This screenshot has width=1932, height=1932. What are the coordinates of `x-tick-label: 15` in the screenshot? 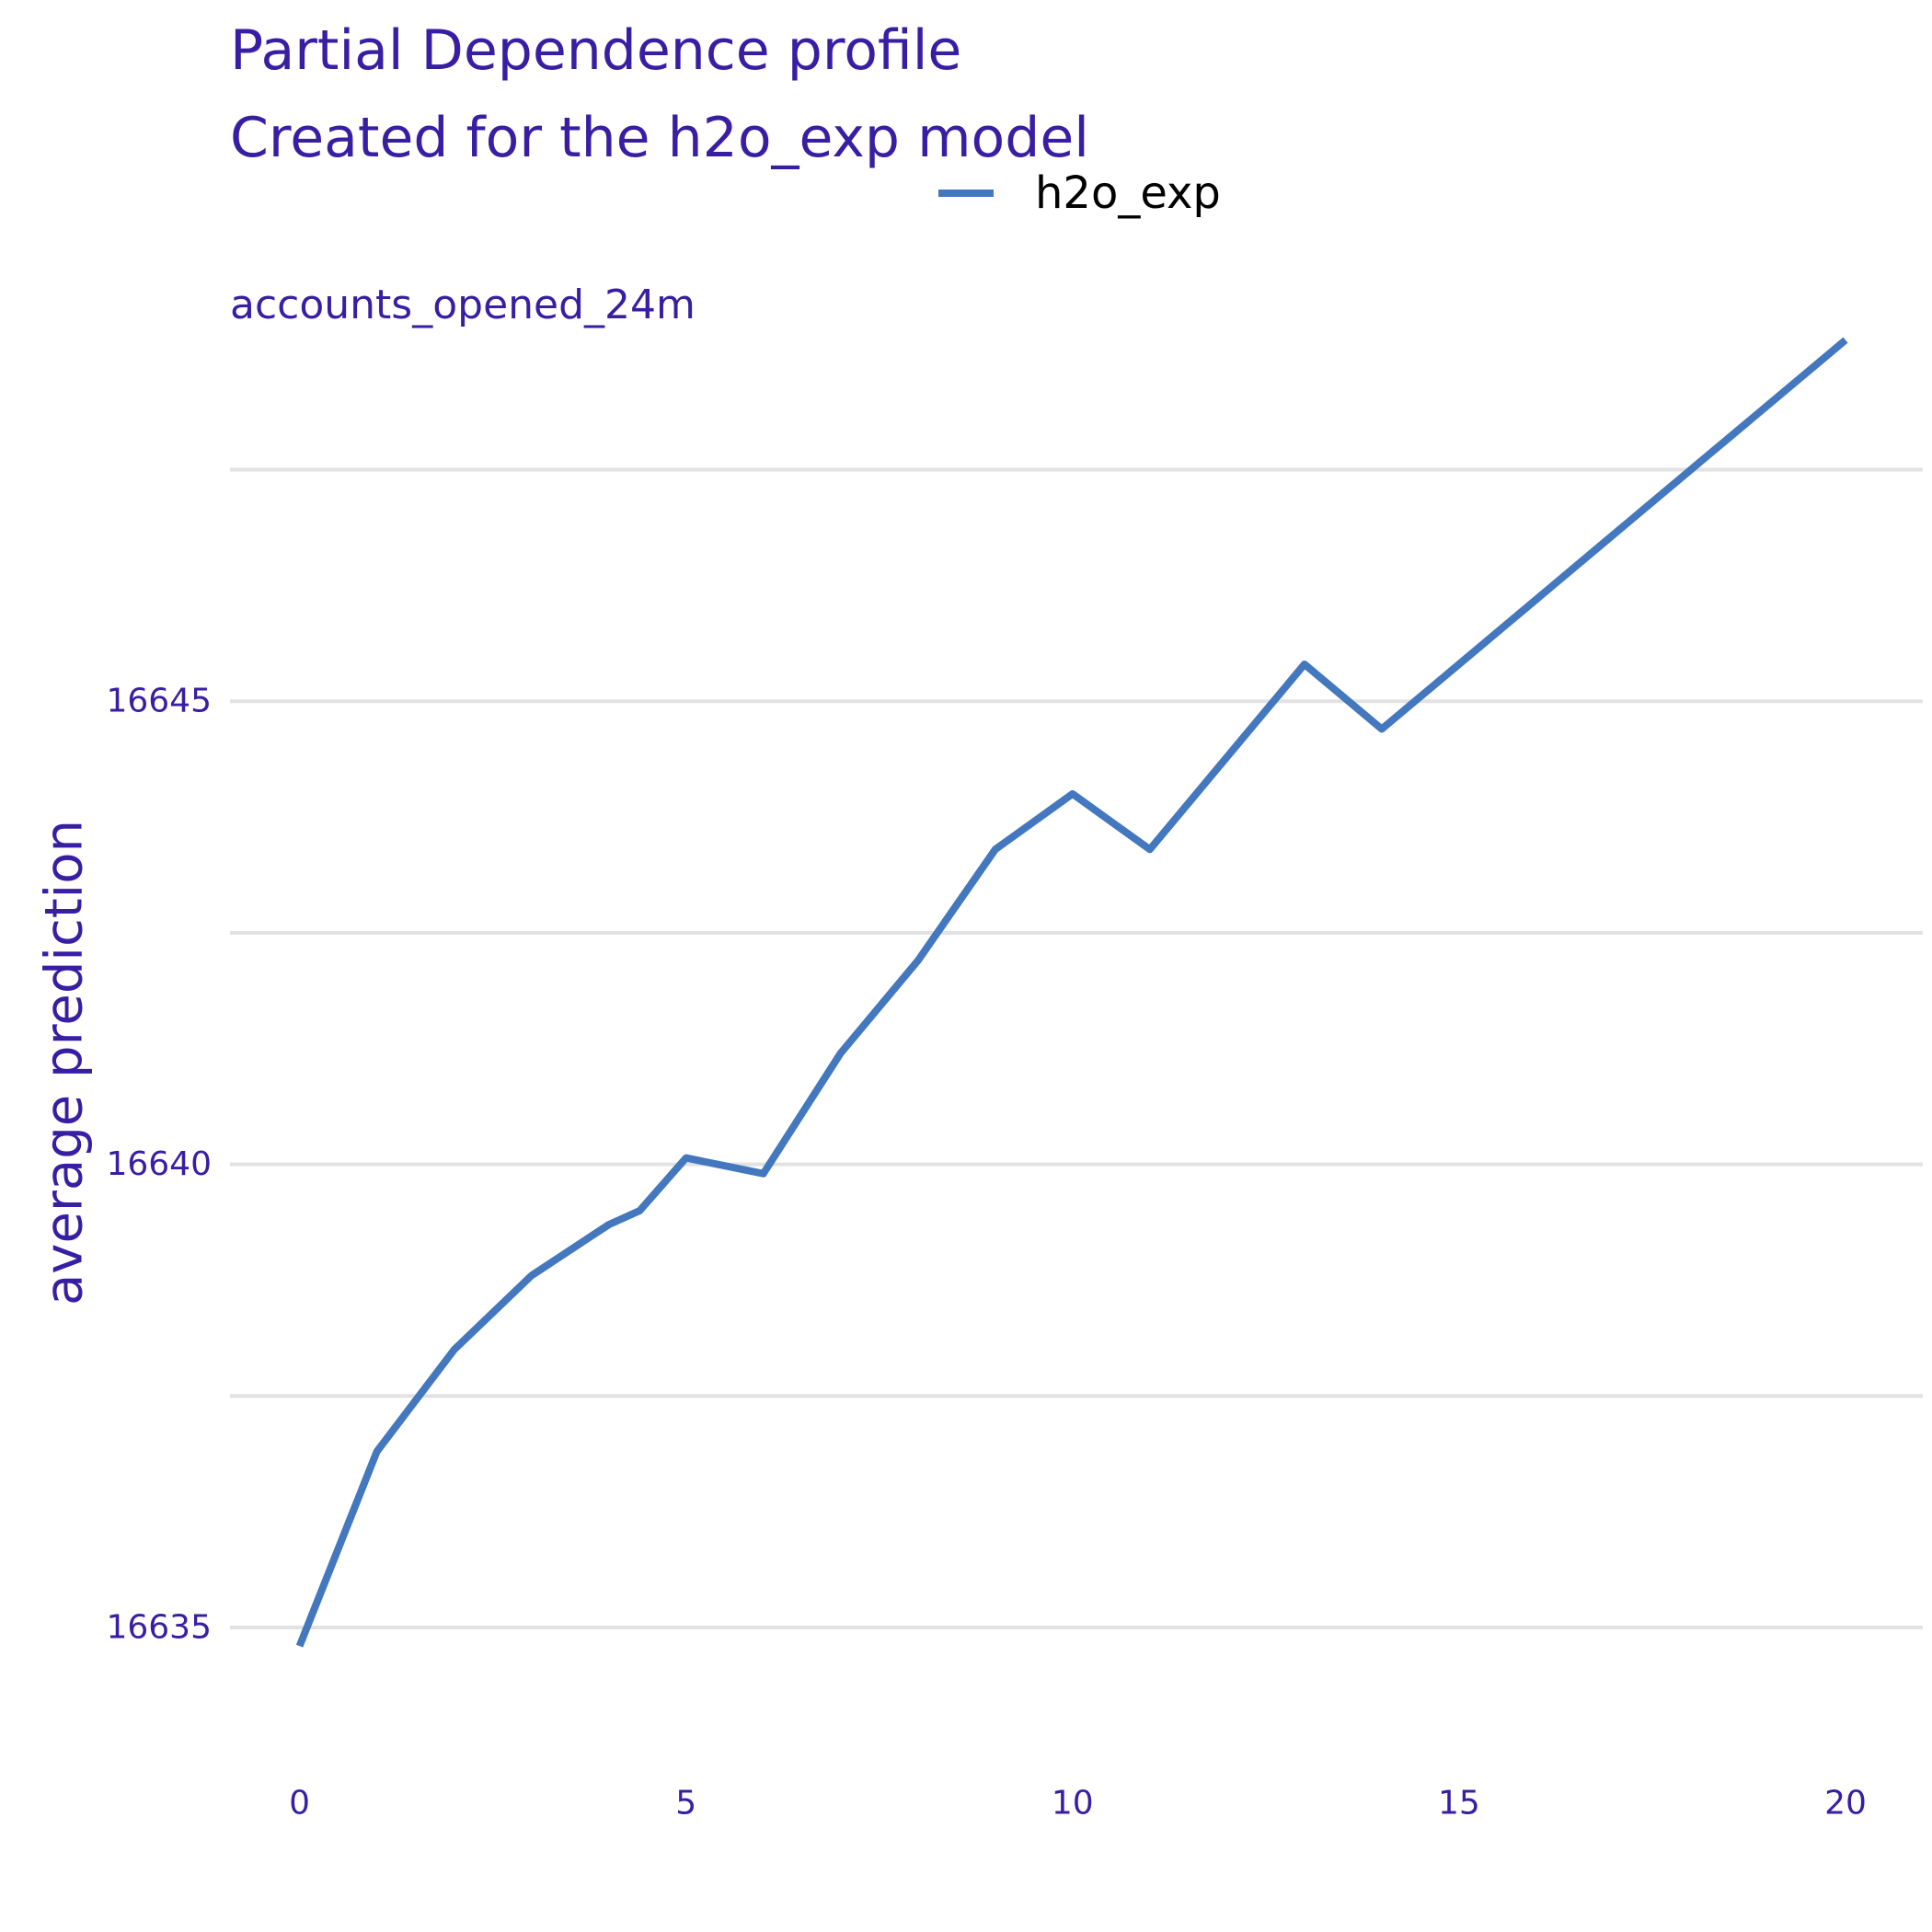 It's located at (1459, 1804).